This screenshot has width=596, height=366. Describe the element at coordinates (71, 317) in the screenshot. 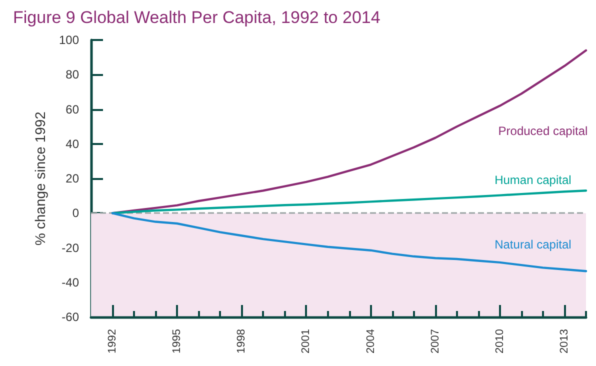

I see `y-tick-label: -60` at that location.